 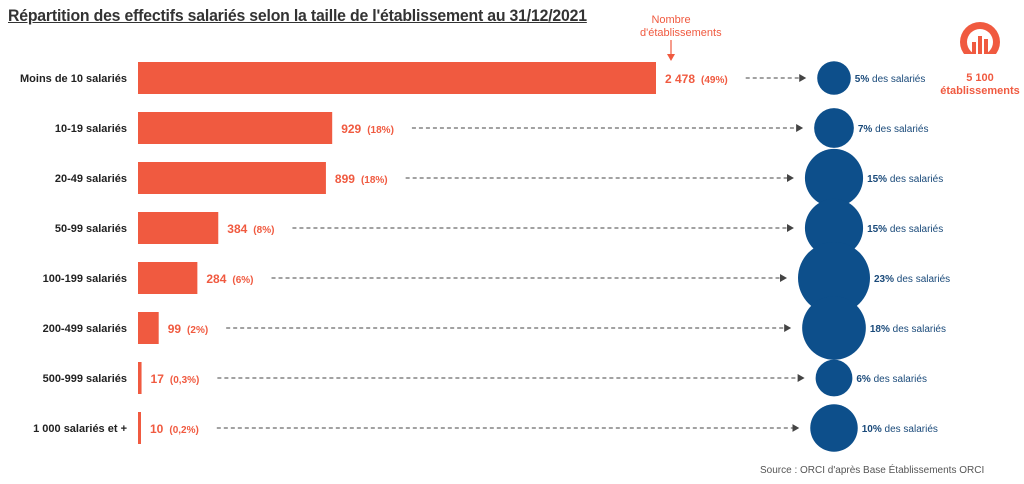 I want to click on establishment-pct-label: (49%), so click(x=714, y=80).